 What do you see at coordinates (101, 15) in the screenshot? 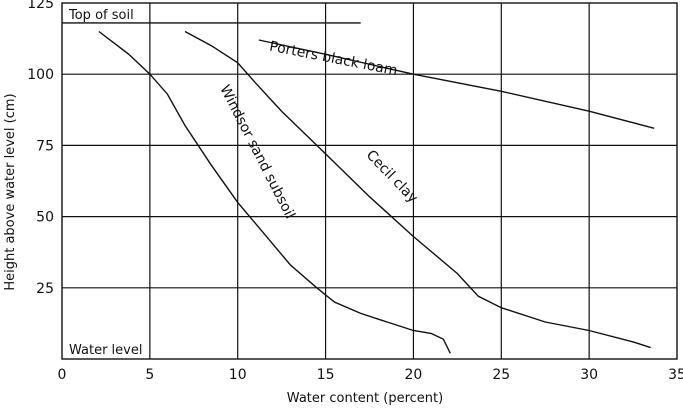
I see `annotation-top-of-soil: Top of soil` at bounding box center [101, 15].